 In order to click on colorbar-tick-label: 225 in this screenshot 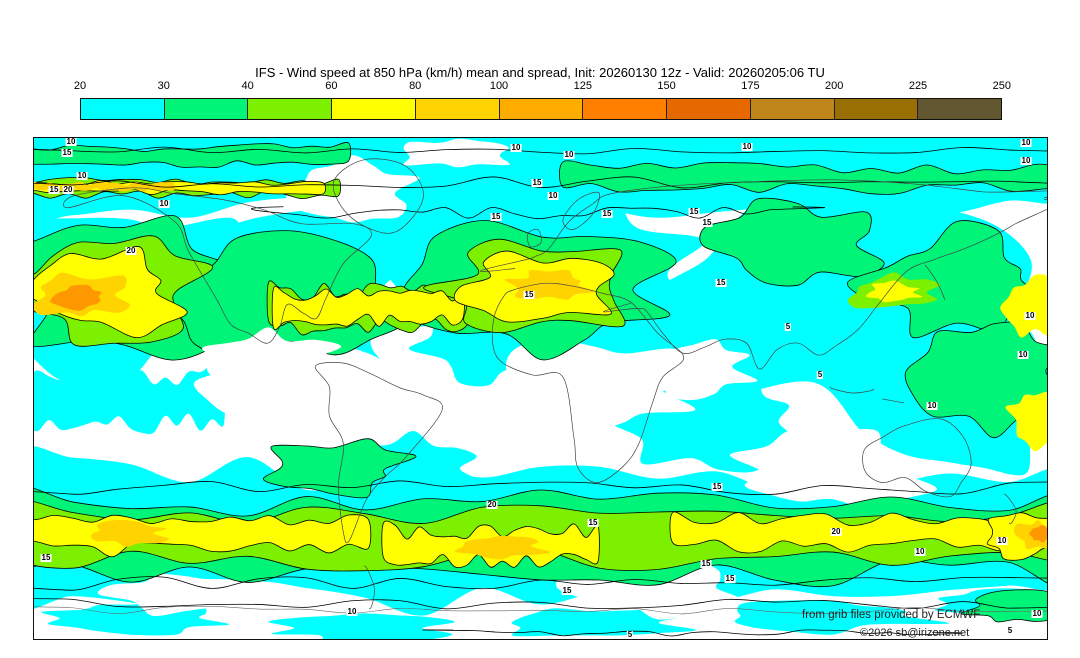, I will do `click(918, 86)`.